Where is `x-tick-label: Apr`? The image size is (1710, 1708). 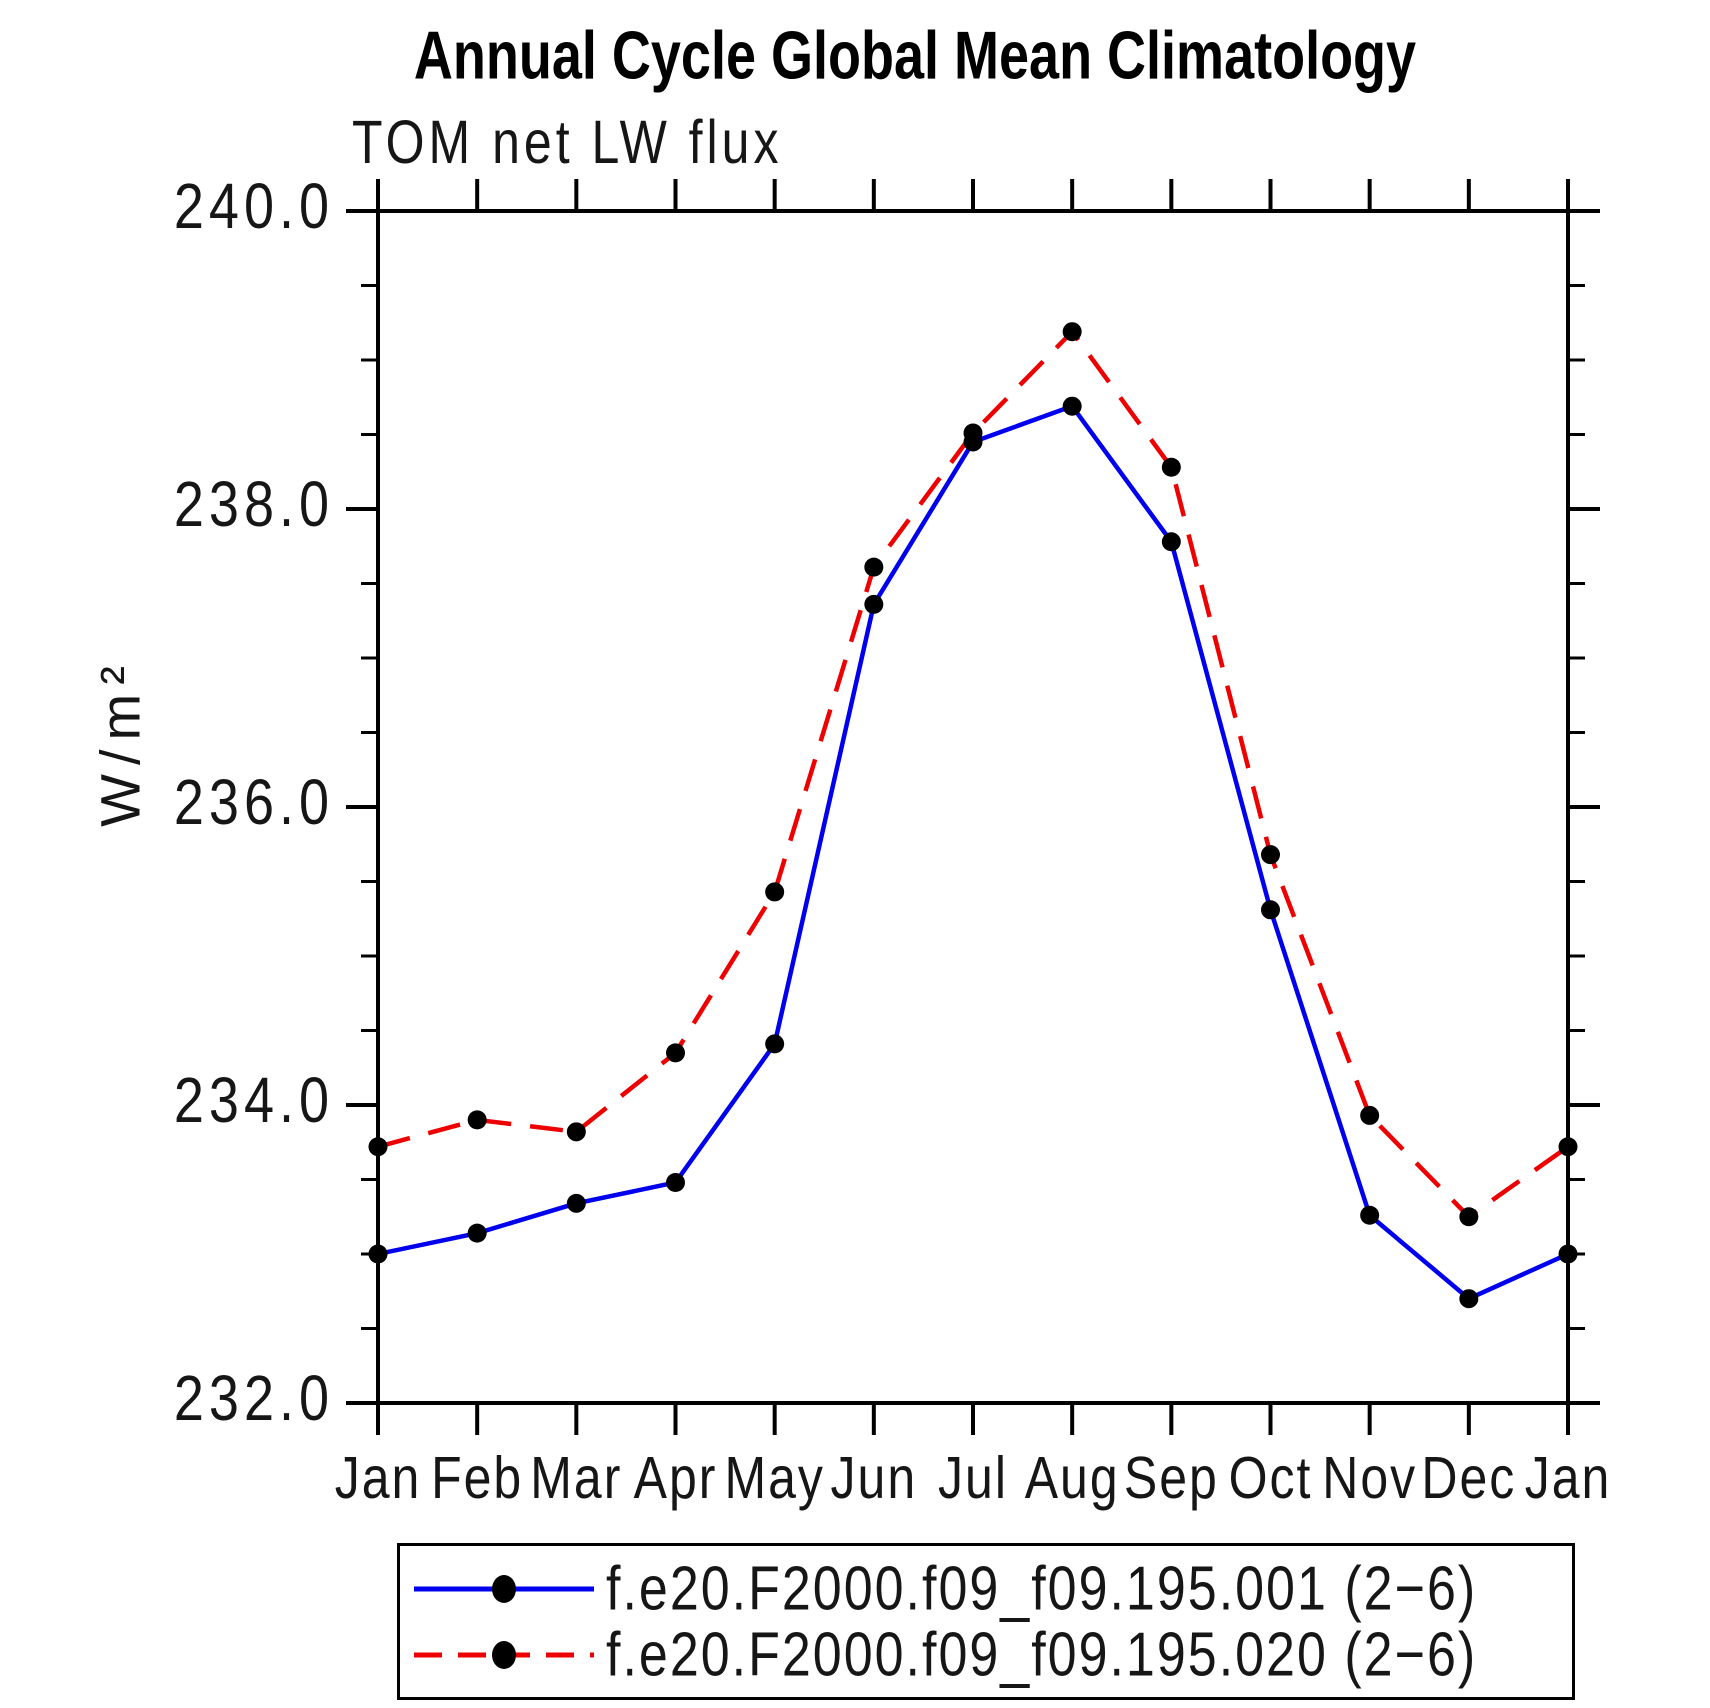
x-tick-label: Apr is located at coordinates (676, 1477).